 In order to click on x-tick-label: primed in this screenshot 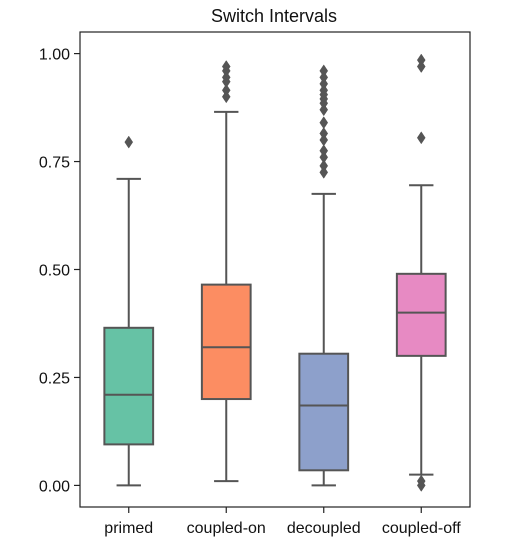, I will do `click(128, 528)`.